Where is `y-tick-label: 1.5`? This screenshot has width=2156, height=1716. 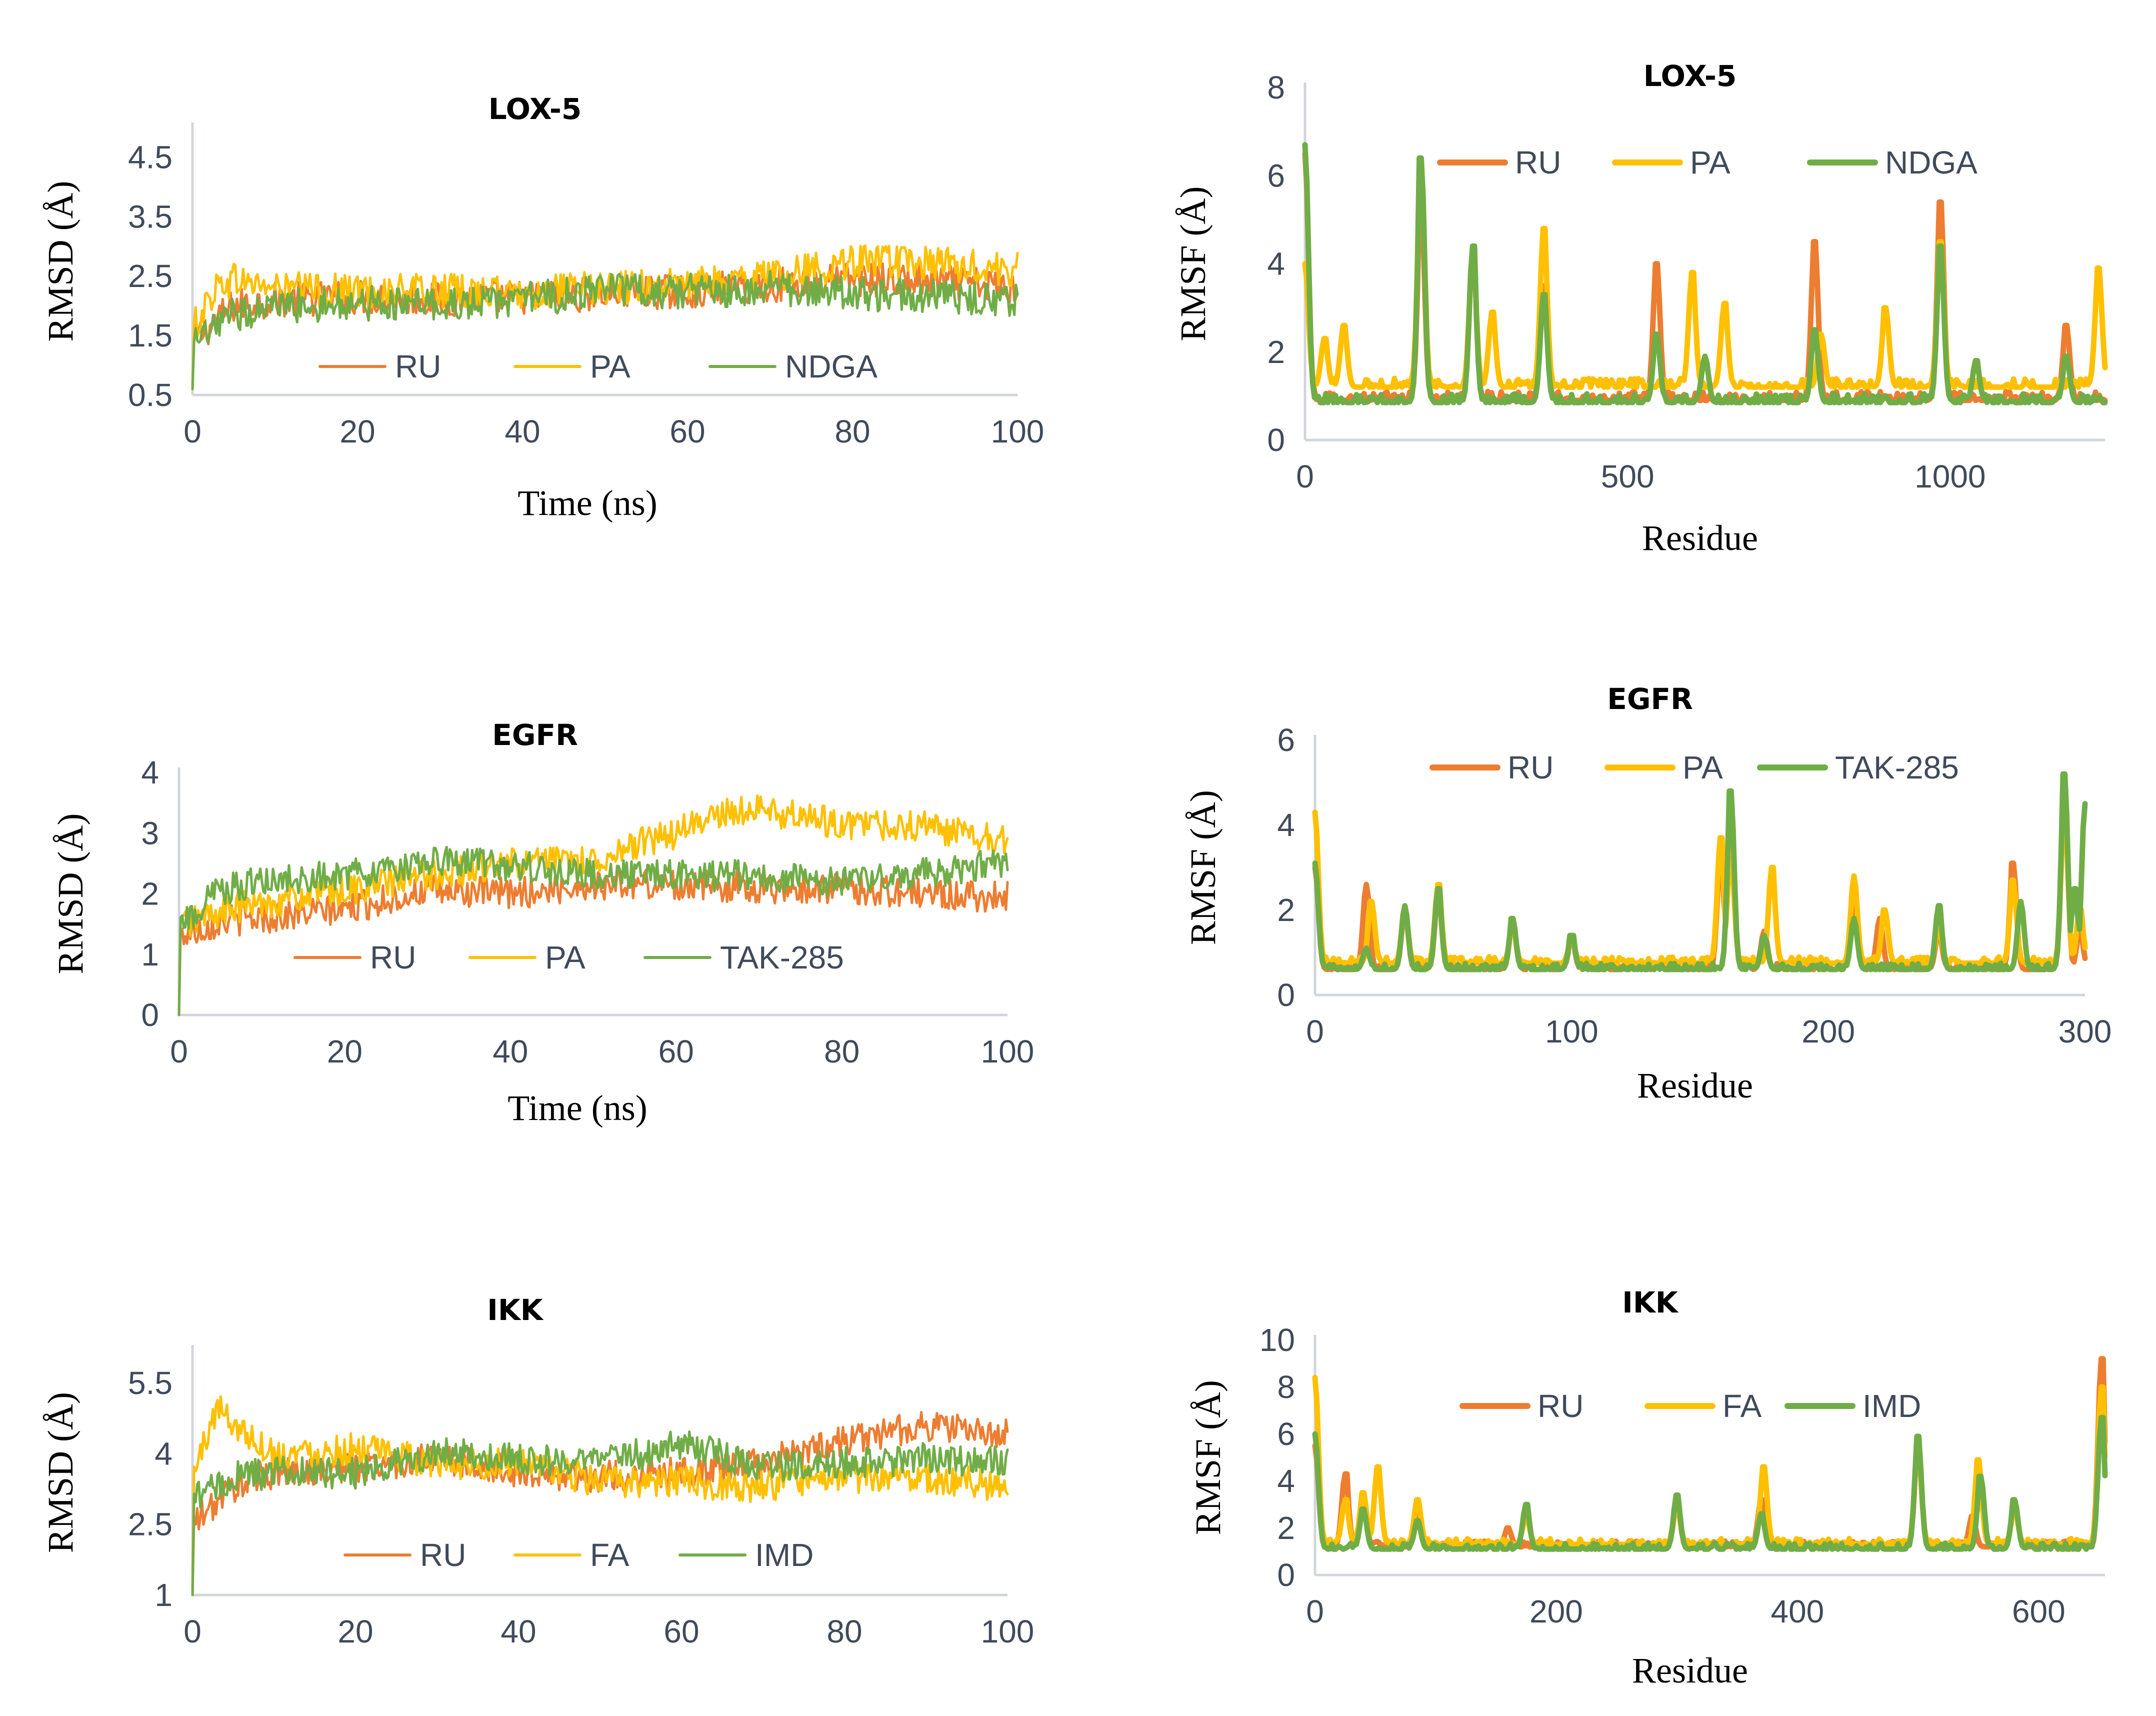
y-tick-label: 1.5 is located at coordinates (150, 336).